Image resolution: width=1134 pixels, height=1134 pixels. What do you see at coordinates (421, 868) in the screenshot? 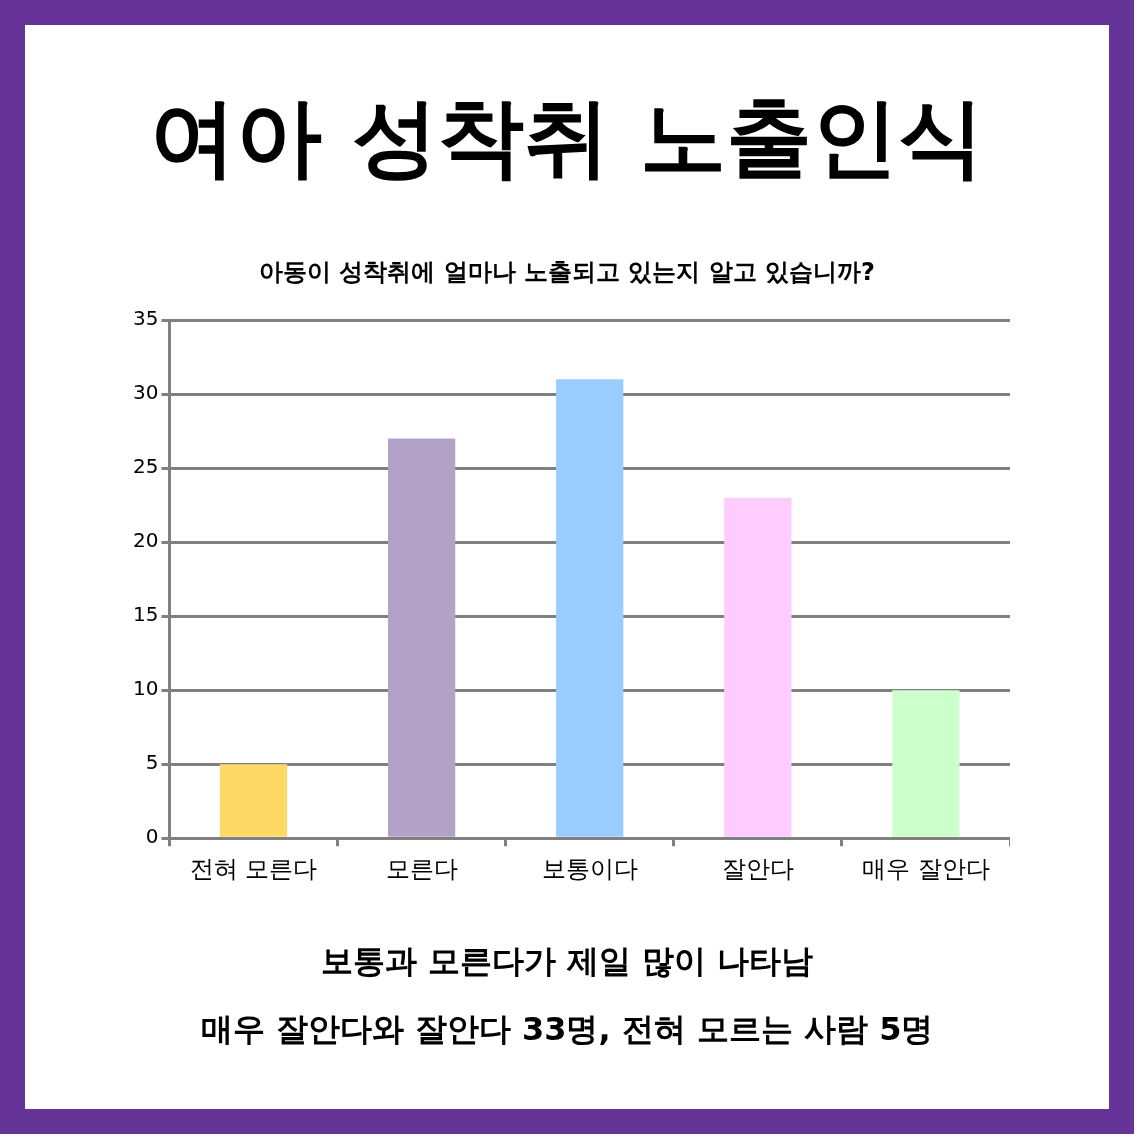
I see `x-tick-label: 모른다` at bounding box center [421, 868].